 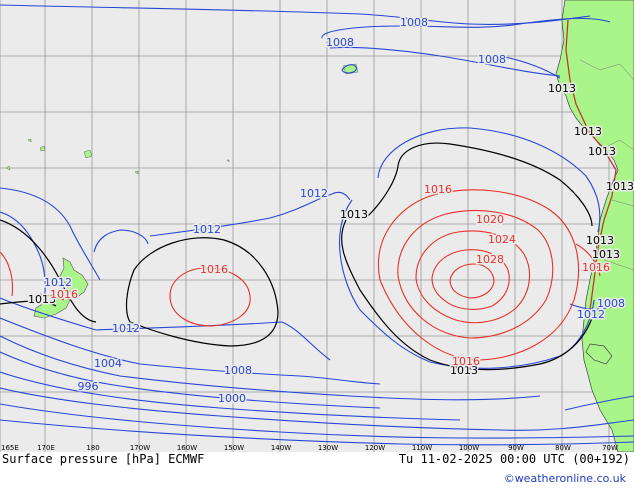 I want to click on longitude-label: 150W, so click(x=234, y=448).